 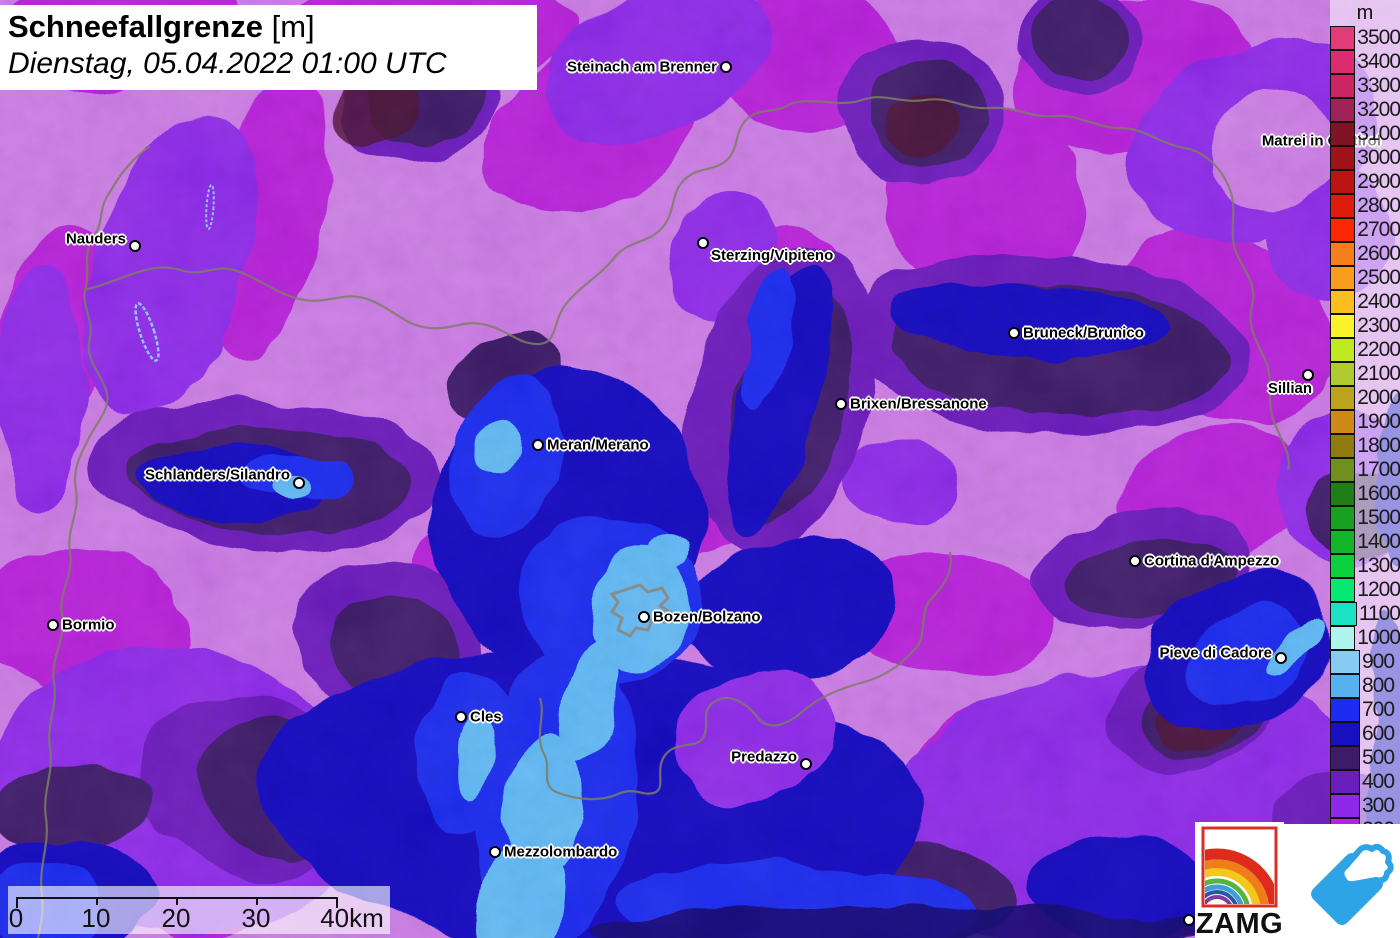 I want to click on colorbar-value: 3200, so click(x=1377, y=110).